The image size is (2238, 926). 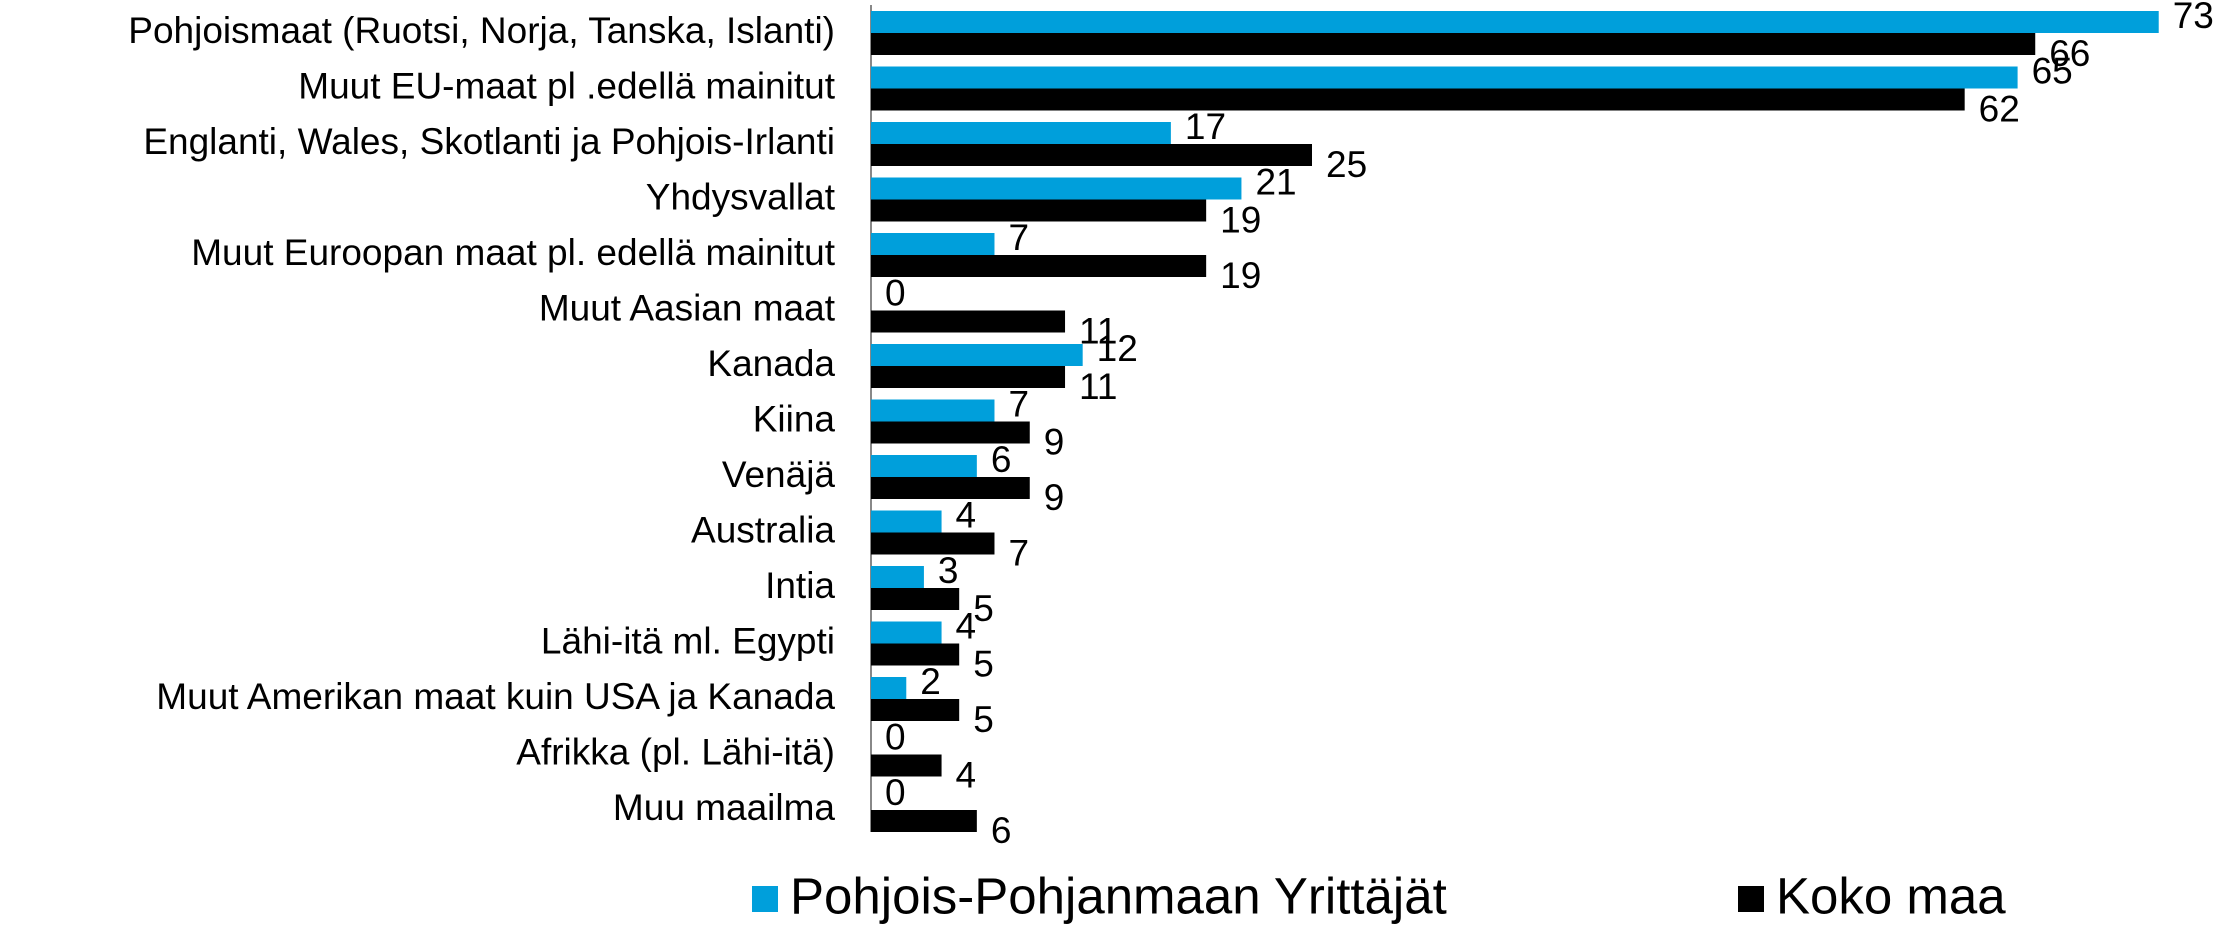 I want to click on data-label: 2, so click(x=930, y=681).